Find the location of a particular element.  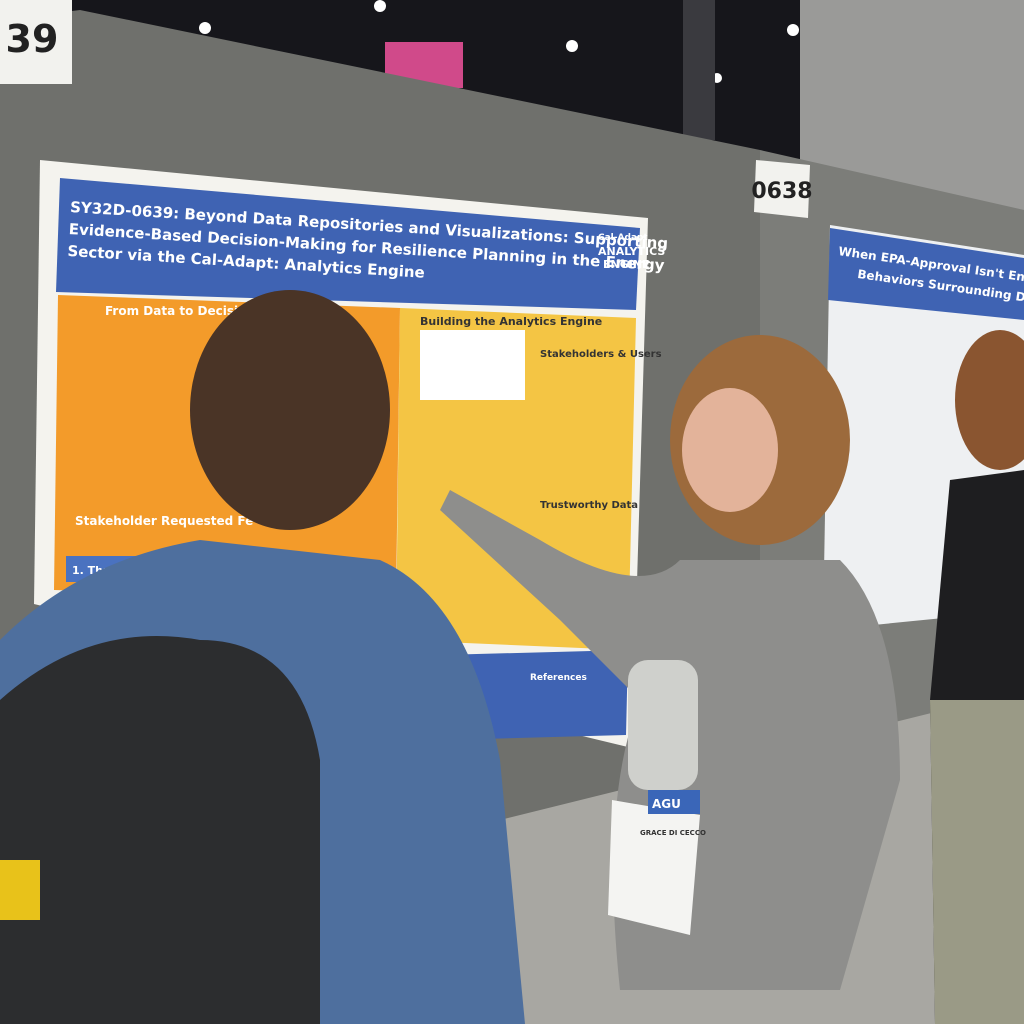

badge-name: GRACE DI CECCO is located at coordinates (673, 833).